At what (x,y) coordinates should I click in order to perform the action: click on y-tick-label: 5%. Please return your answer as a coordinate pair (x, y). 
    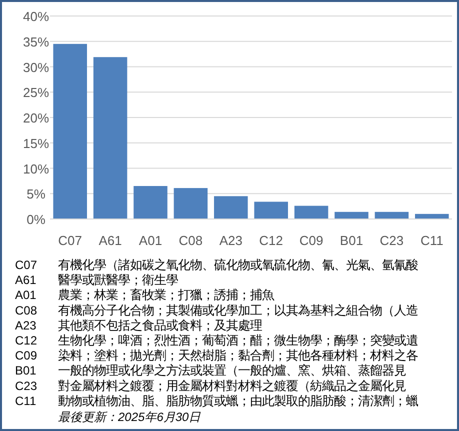
    Looking at the image, I should click on (36, 194).